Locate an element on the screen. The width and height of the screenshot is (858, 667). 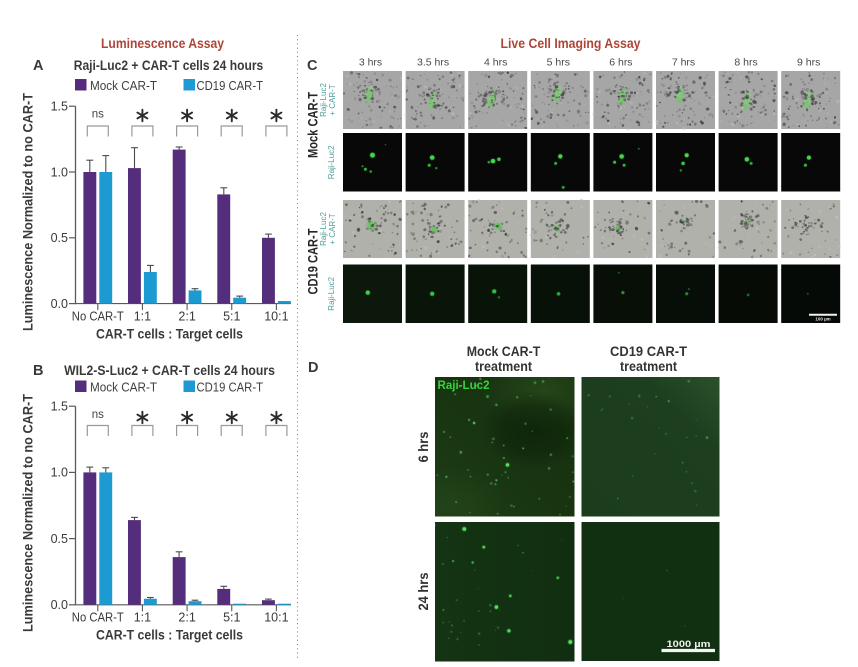
svg-text: 1000 µm is located at coordinates (689, 644).